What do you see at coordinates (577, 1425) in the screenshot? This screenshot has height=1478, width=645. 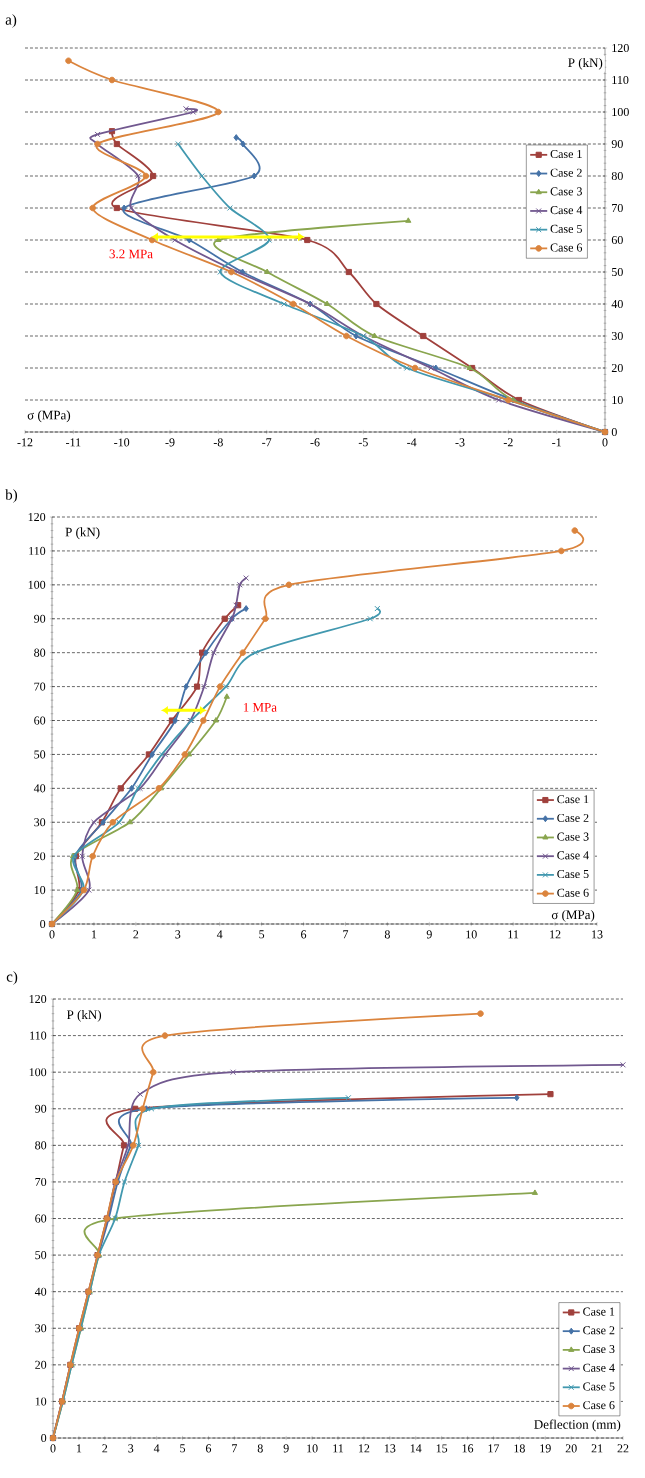 I see `x-axis-title: Deflection (mm)` at bounding box center [577, 1425].